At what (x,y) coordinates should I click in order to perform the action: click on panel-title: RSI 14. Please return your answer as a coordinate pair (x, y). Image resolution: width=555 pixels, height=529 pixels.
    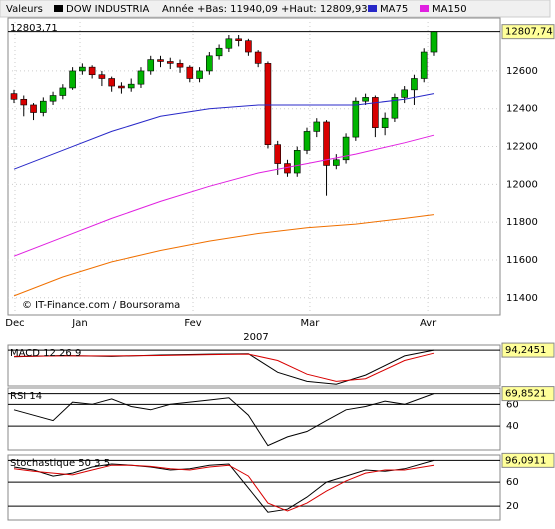
    Looking at the image, I should click on (26, 396).